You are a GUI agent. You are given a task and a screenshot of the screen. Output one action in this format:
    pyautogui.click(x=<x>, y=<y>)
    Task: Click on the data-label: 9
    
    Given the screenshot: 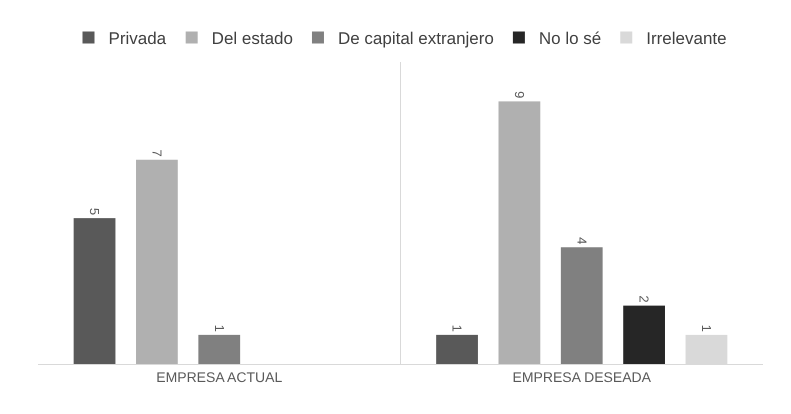 What is the action you would take?
    pyautogui.click(x=519, y=94)
    